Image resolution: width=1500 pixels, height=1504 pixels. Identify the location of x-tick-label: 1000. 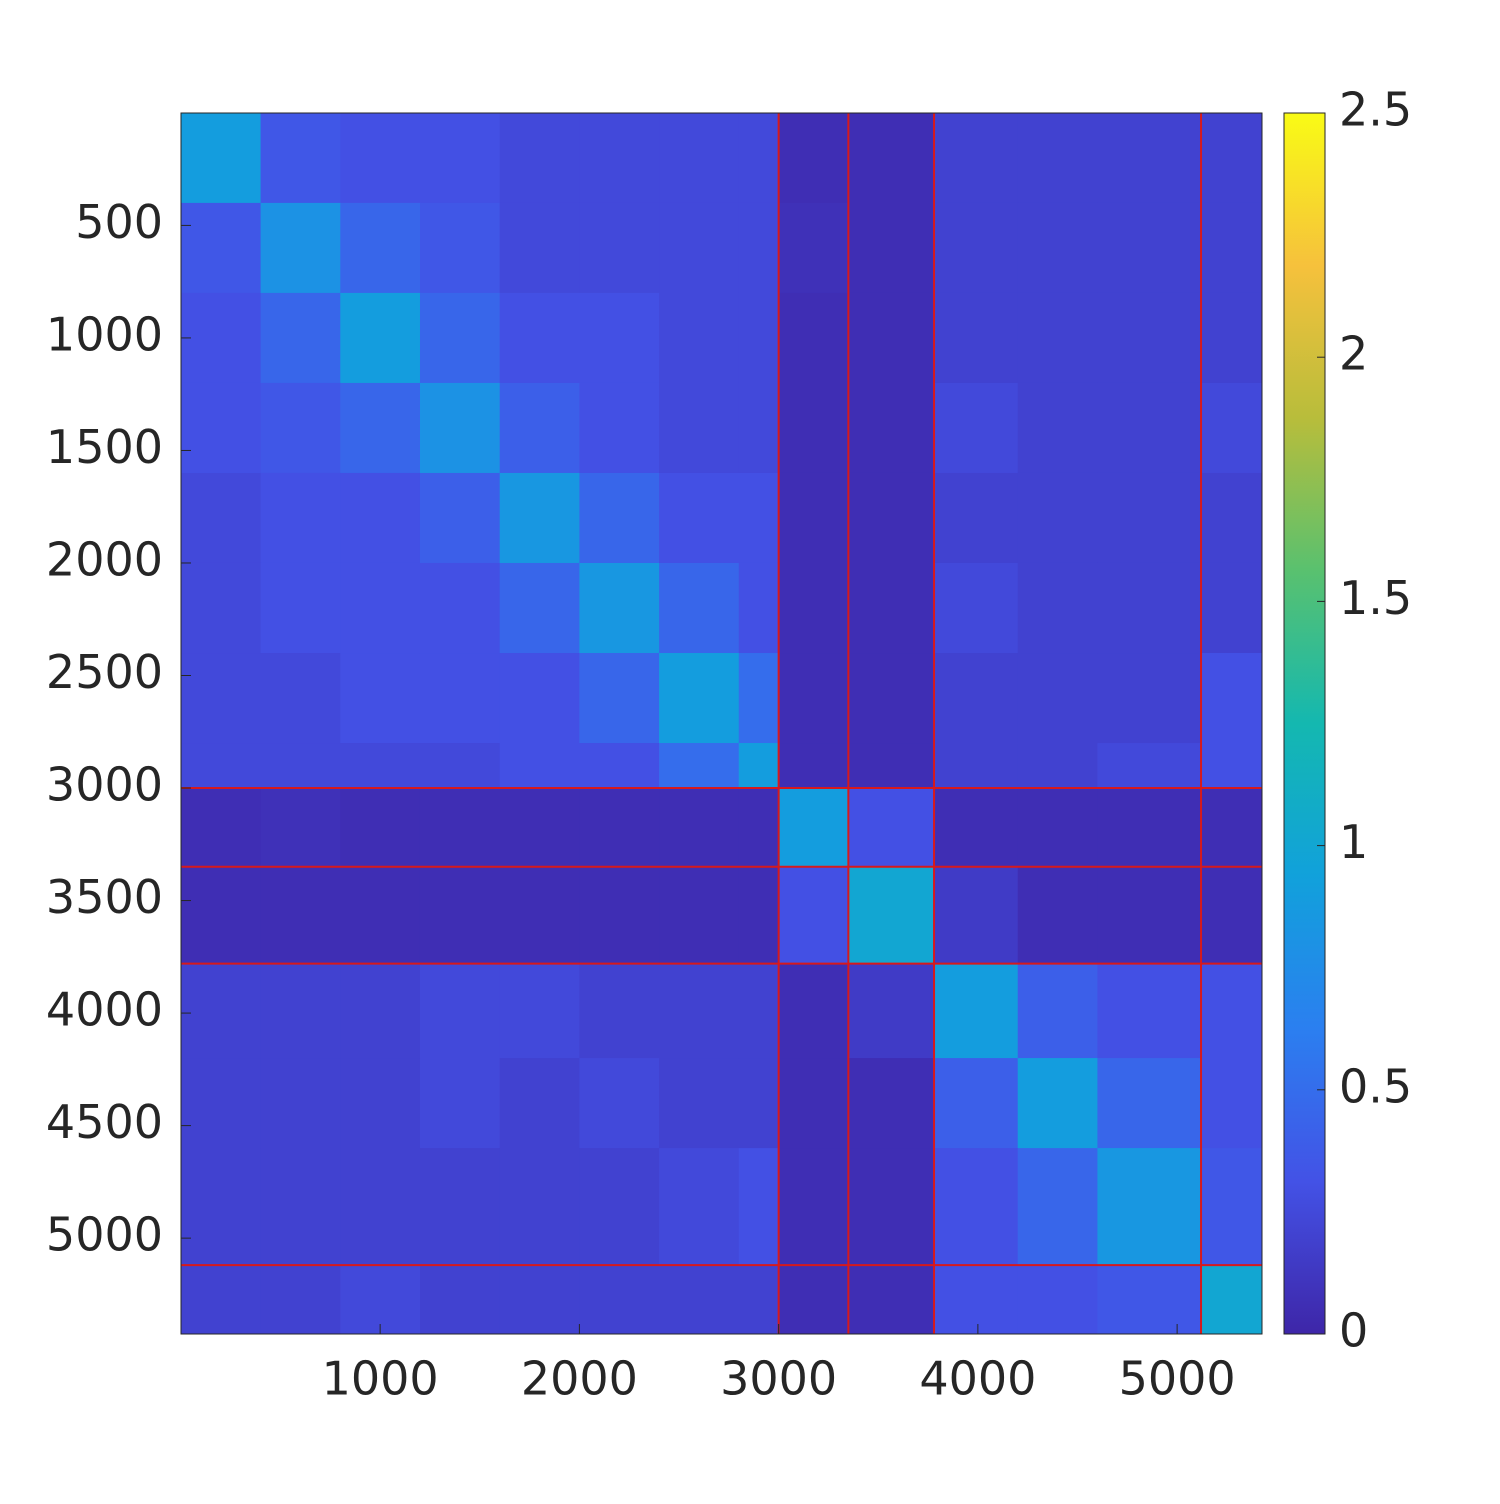
(380, 1379).